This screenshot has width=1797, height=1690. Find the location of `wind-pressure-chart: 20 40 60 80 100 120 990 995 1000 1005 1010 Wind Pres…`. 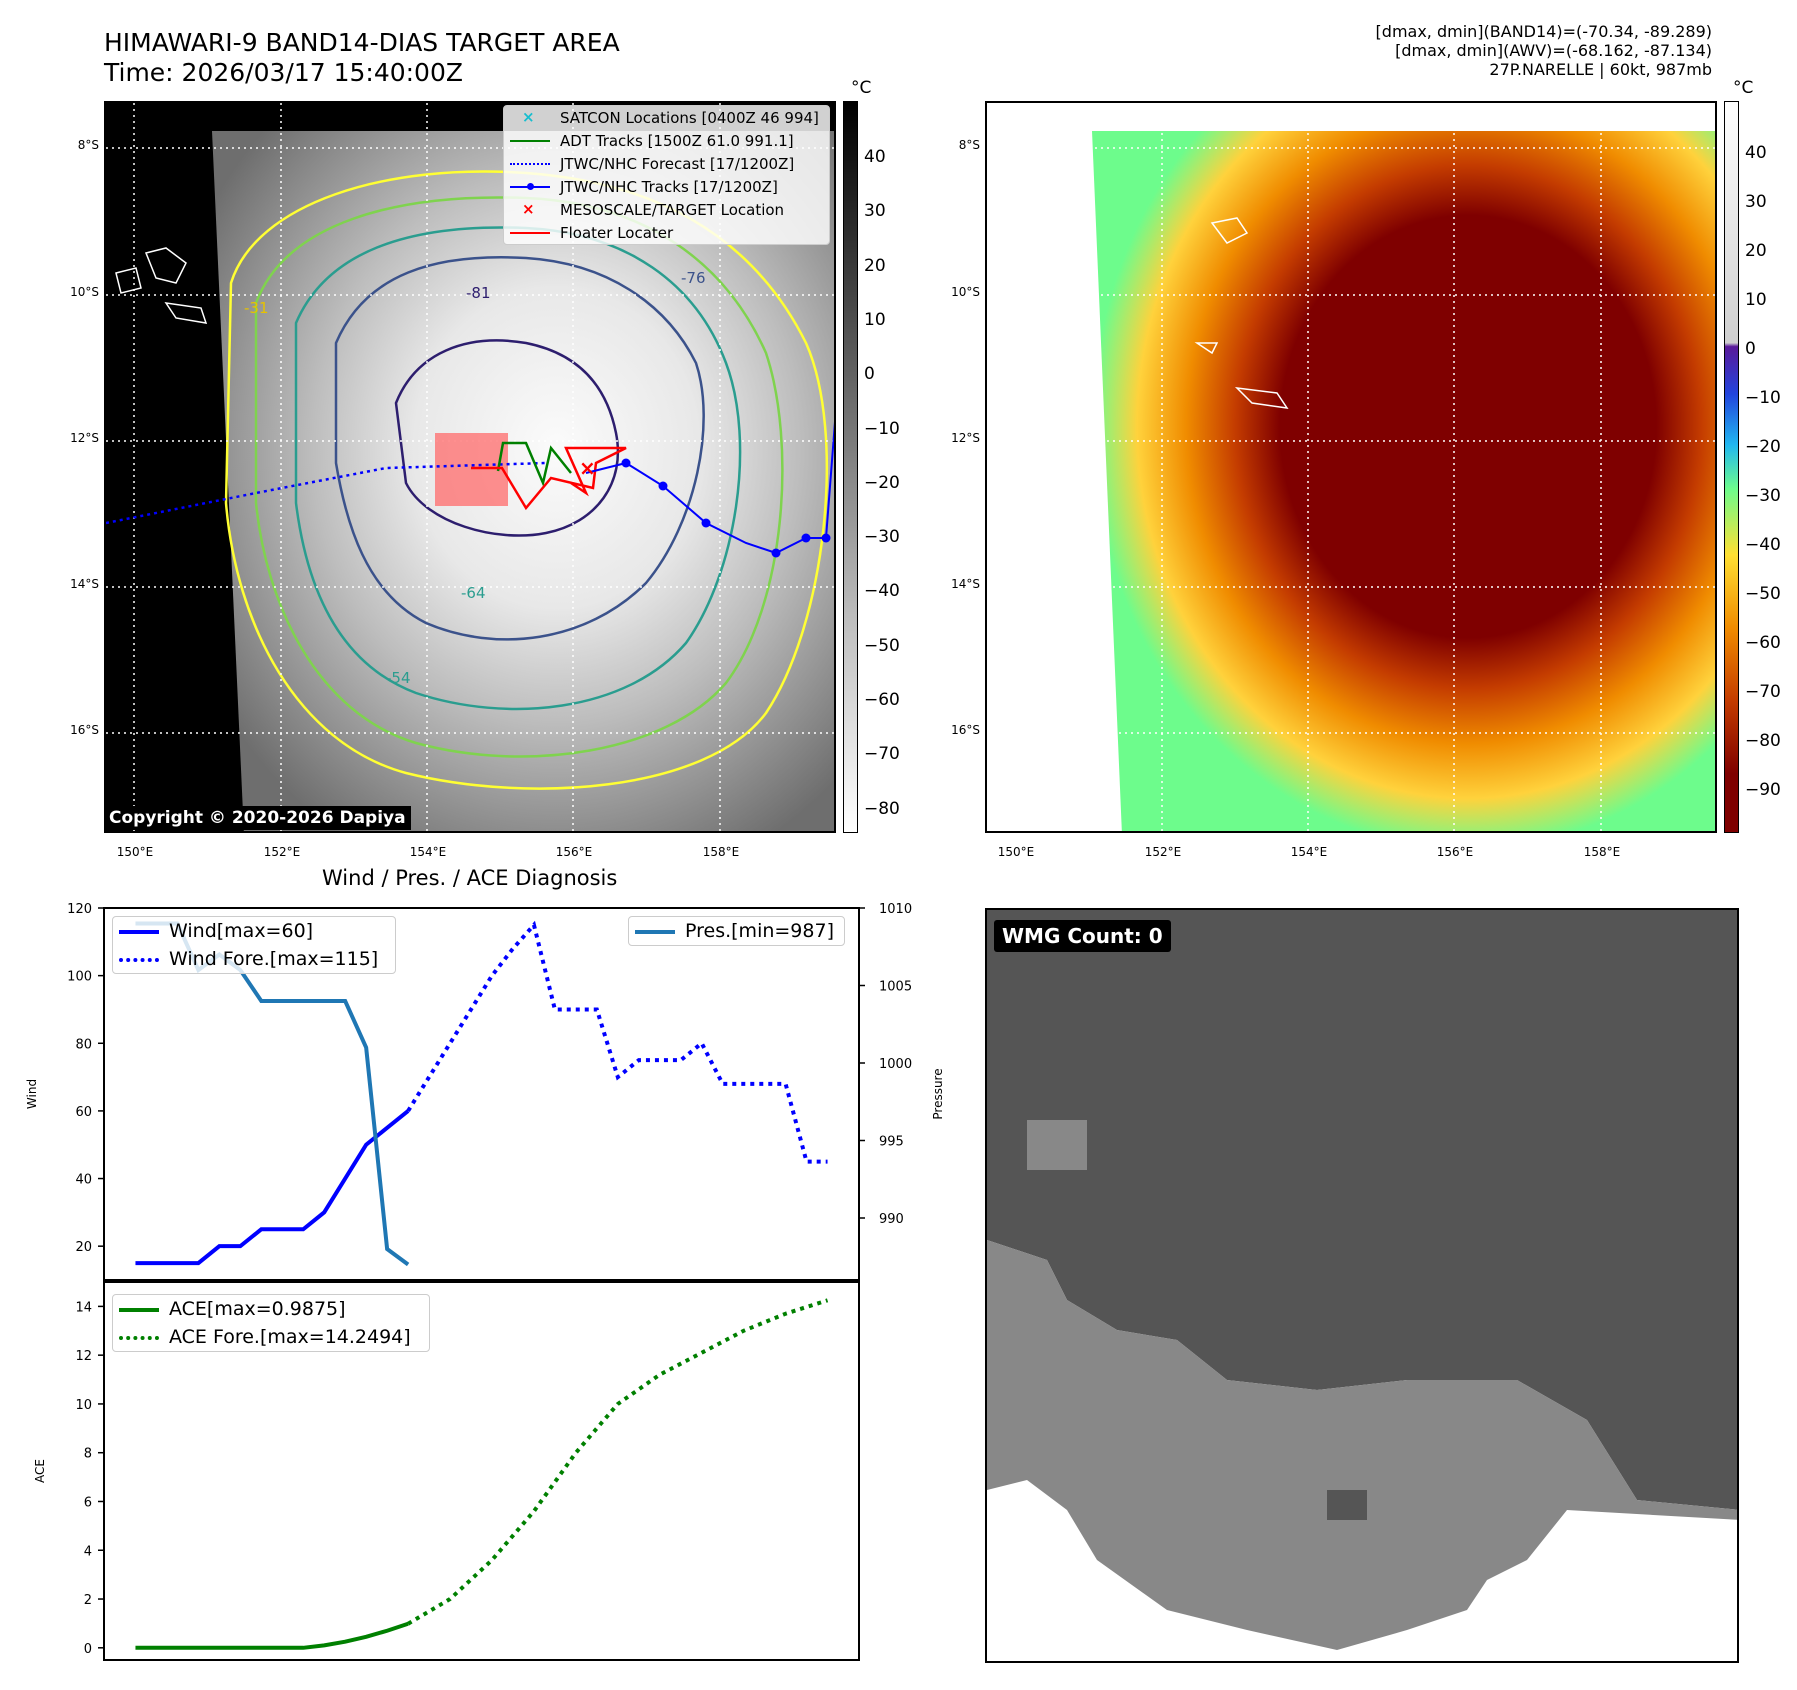

wind-pressure-chart: 20 40 60 80 100 120 990 995 1000 1005 1010 Wind Pres… is located at coordinates (485, 1091).